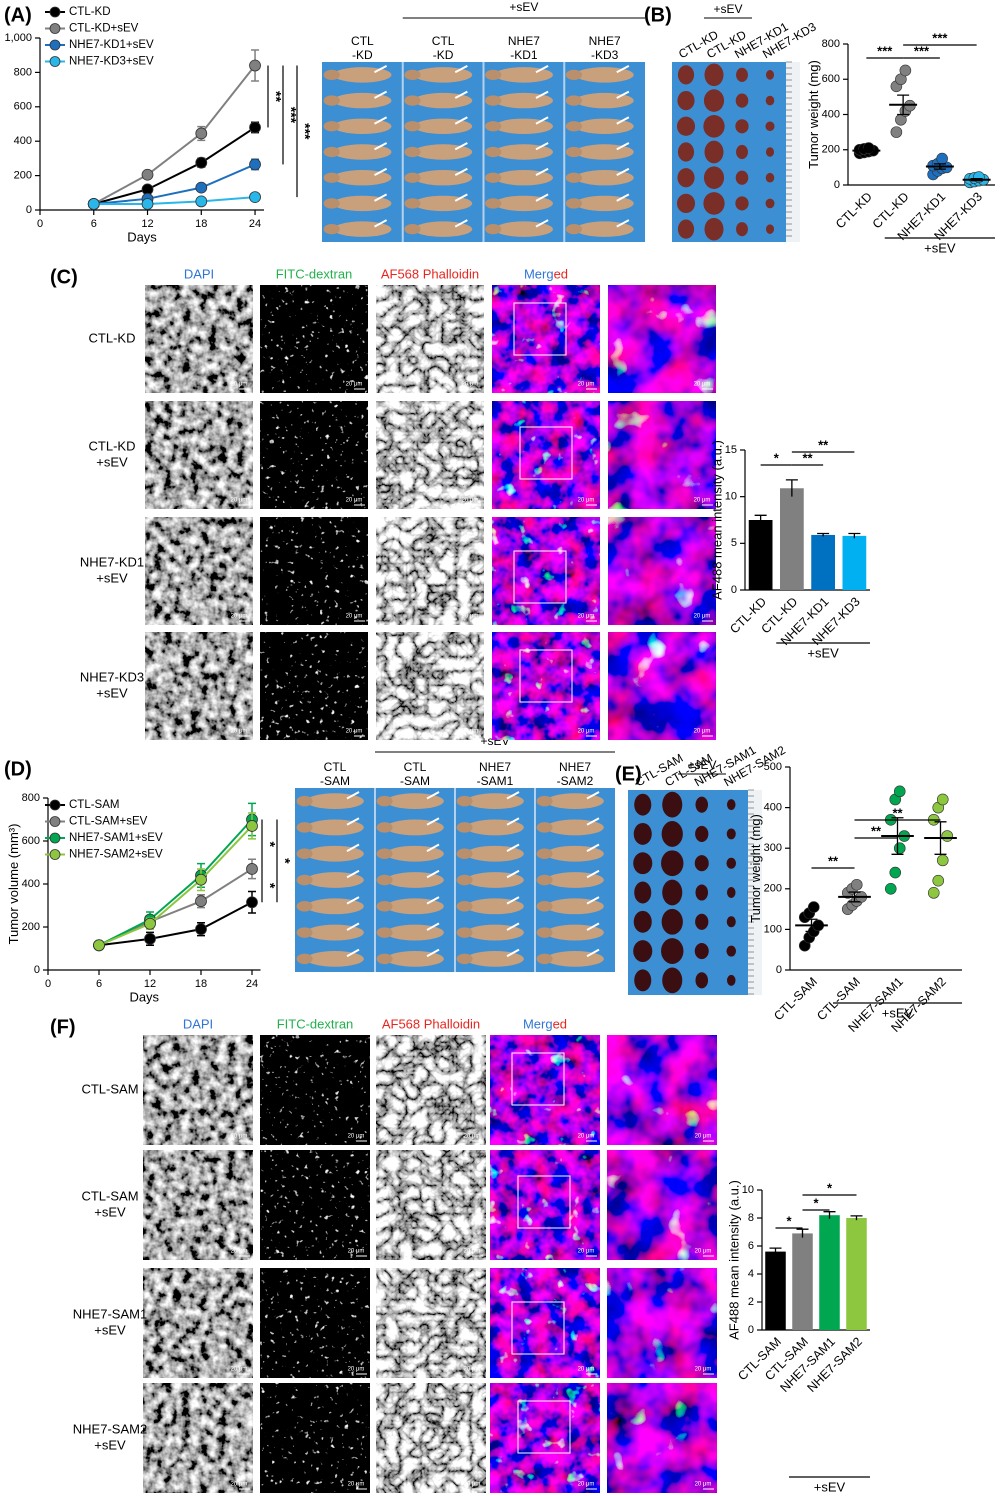  I want to click on column-header: Merged, so click(545, 1023).